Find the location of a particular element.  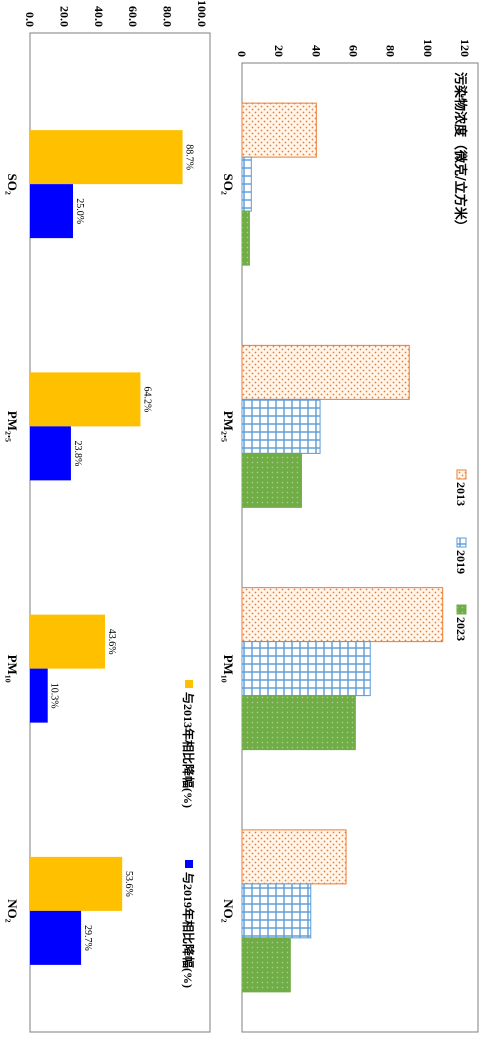

chart-2-y-tick-label: 100.0 is located at coordinates (202, 13).